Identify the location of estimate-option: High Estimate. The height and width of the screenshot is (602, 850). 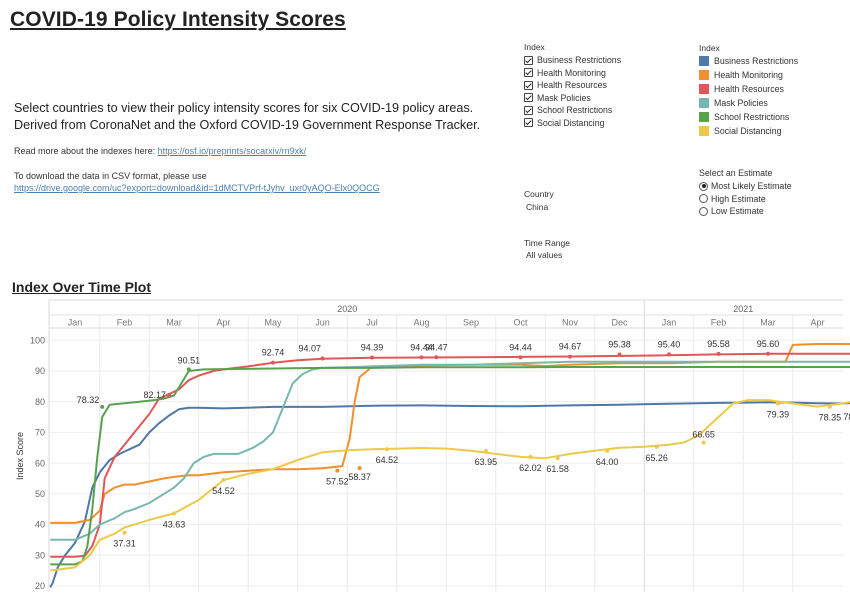
(732, 199).